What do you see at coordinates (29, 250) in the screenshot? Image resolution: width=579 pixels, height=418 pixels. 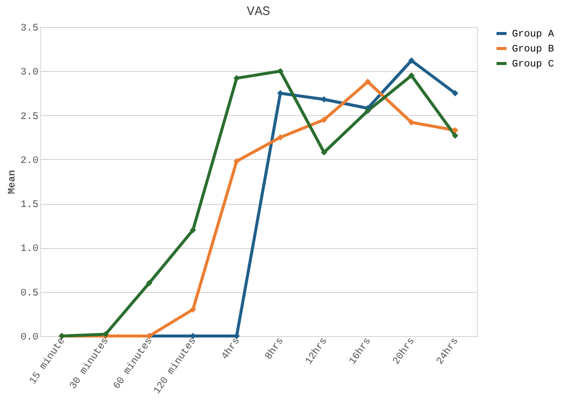 I see `y-tick-label: 1.0` at bounding box center [29, 250].